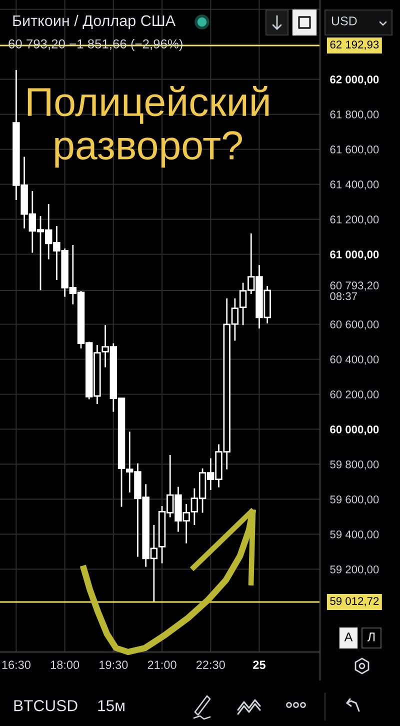 The width and height of the screenshot is (400, 726). I want to click on y-tick-label: 60 000,00, so click(354, 430).